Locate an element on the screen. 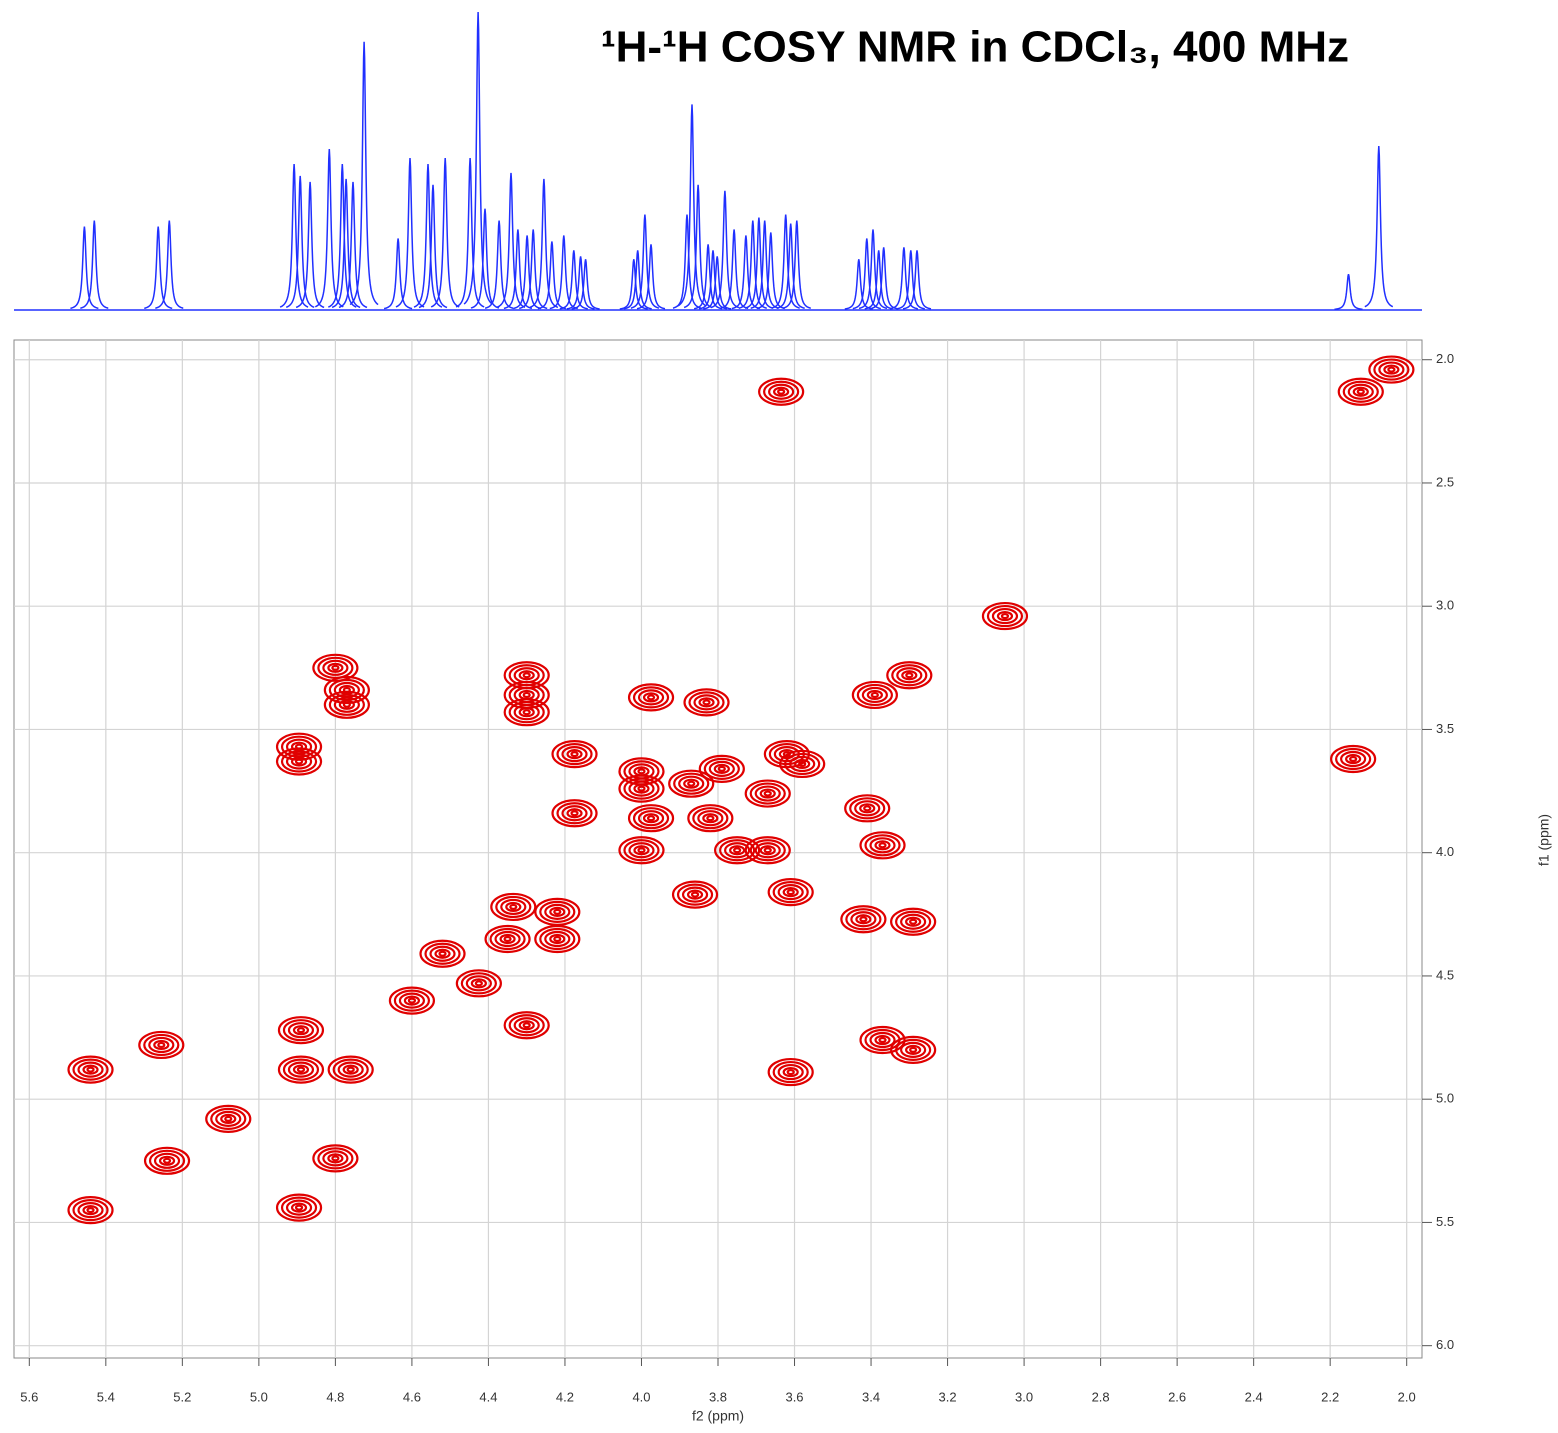 This screenshot has width=1558, height=1433. x-tick-label: 5.6 is located at coordinates (29, 1396).